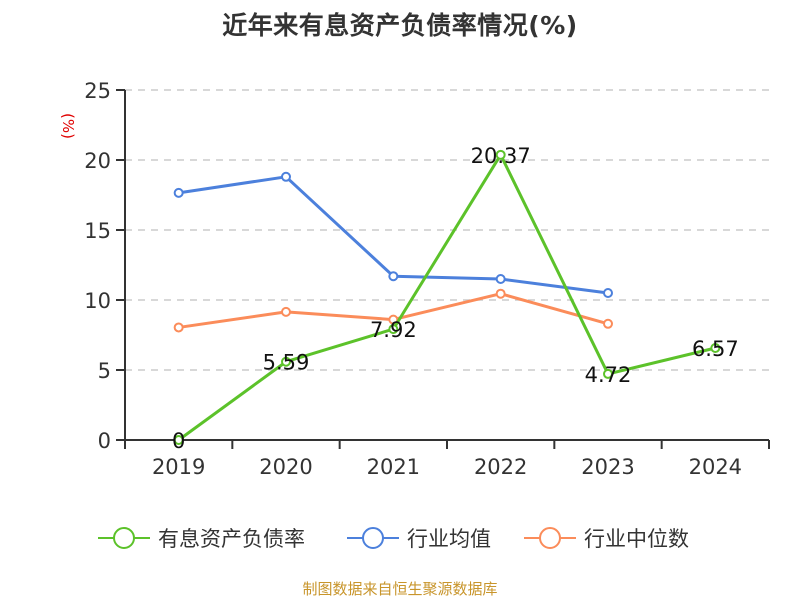 This screenshot has height=600, width=800. I want to click on data-label: 20.37, so click(501, 156).